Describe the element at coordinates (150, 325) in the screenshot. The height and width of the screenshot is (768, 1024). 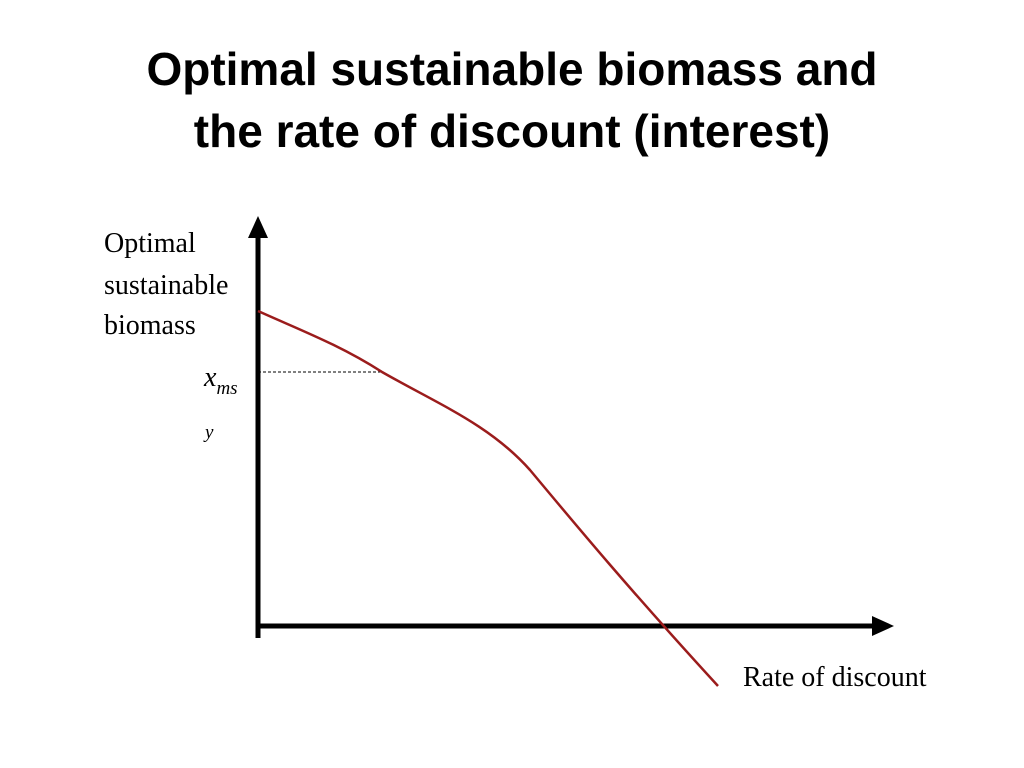
I see `y-axis-label-line-3: biomass` at that location.